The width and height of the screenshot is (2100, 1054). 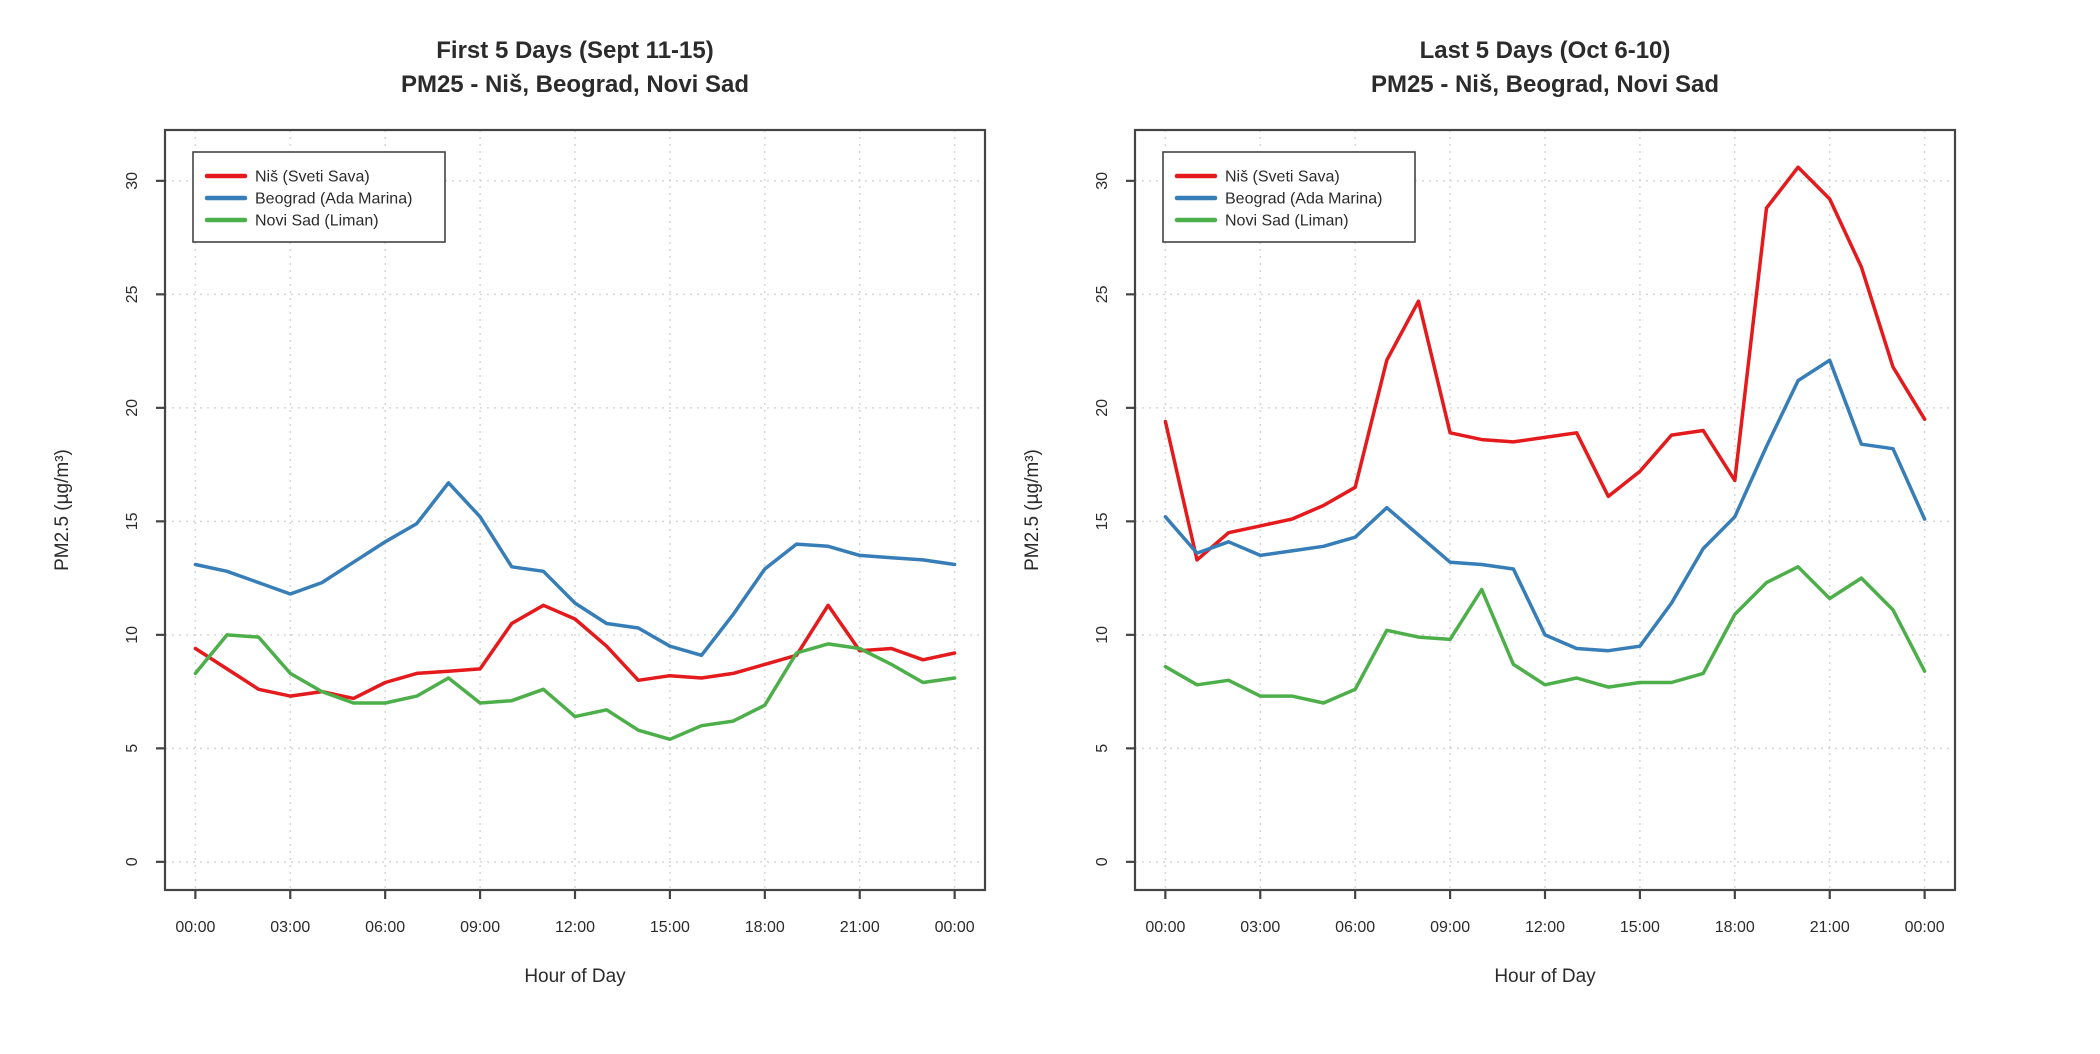 I want to click on chart-title-line1: Last 5 Days (Oct 6-10), so click(x=1545, y=50).